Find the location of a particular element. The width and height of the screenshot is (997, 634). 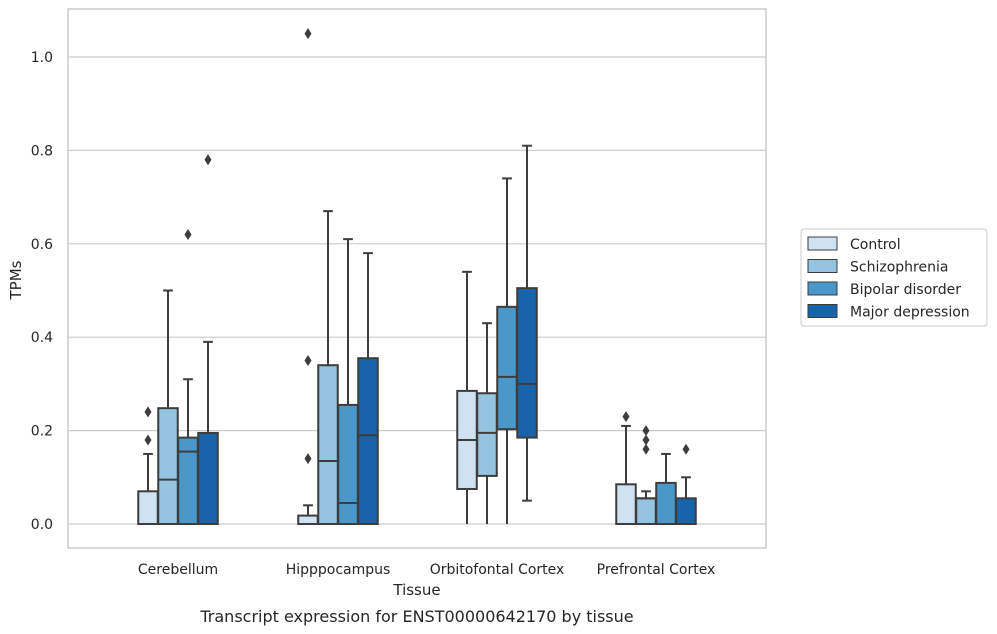

y-tick-label: 0.4 is located at coordinates (42, 338).